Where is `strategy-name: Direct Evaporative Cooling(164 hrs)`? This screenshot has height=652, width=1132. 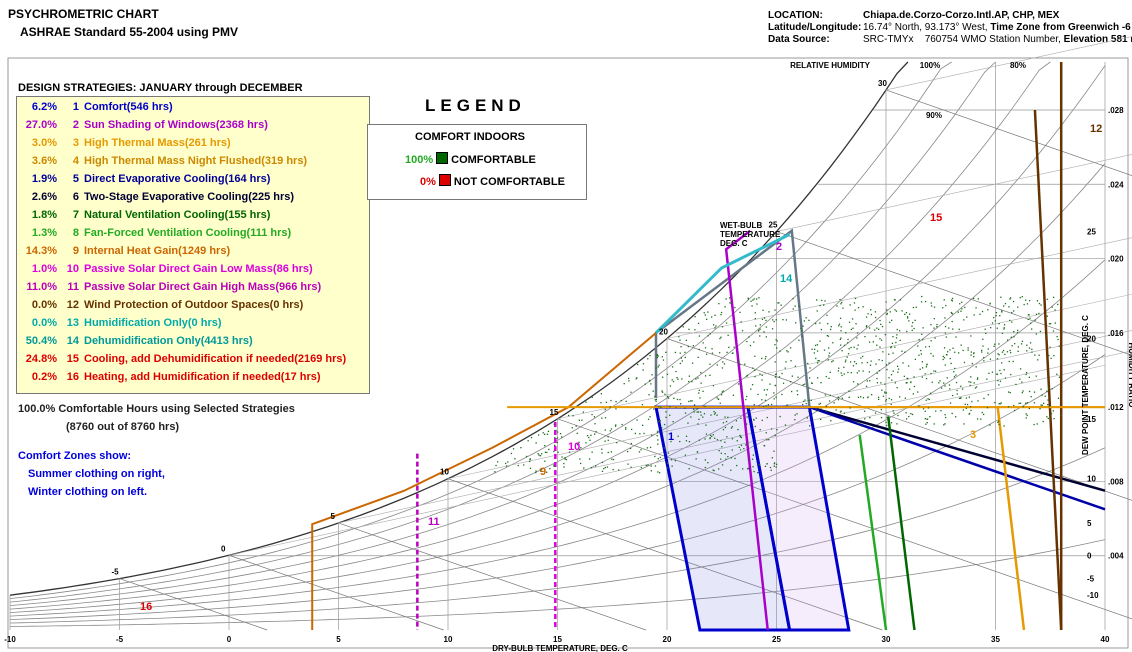
strategy-name: Direct Evaporative Cooling(164 hrs) is located at coordinates (177, 179).